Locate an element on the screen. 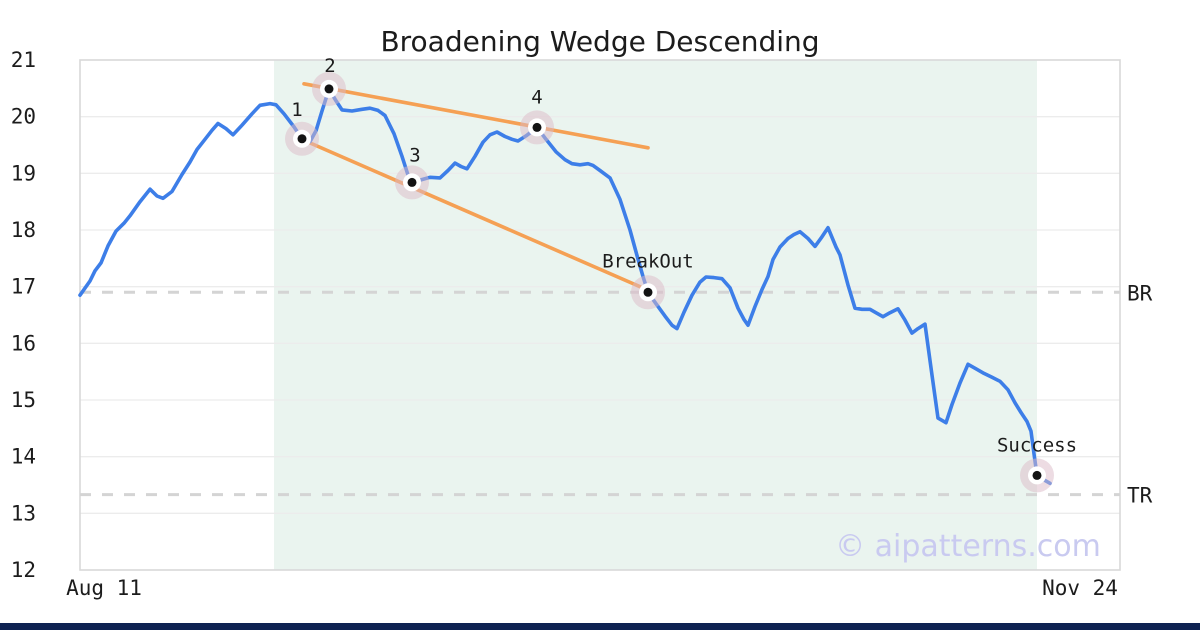  marker-label-3: 3 is located at coordinates (414, 155).